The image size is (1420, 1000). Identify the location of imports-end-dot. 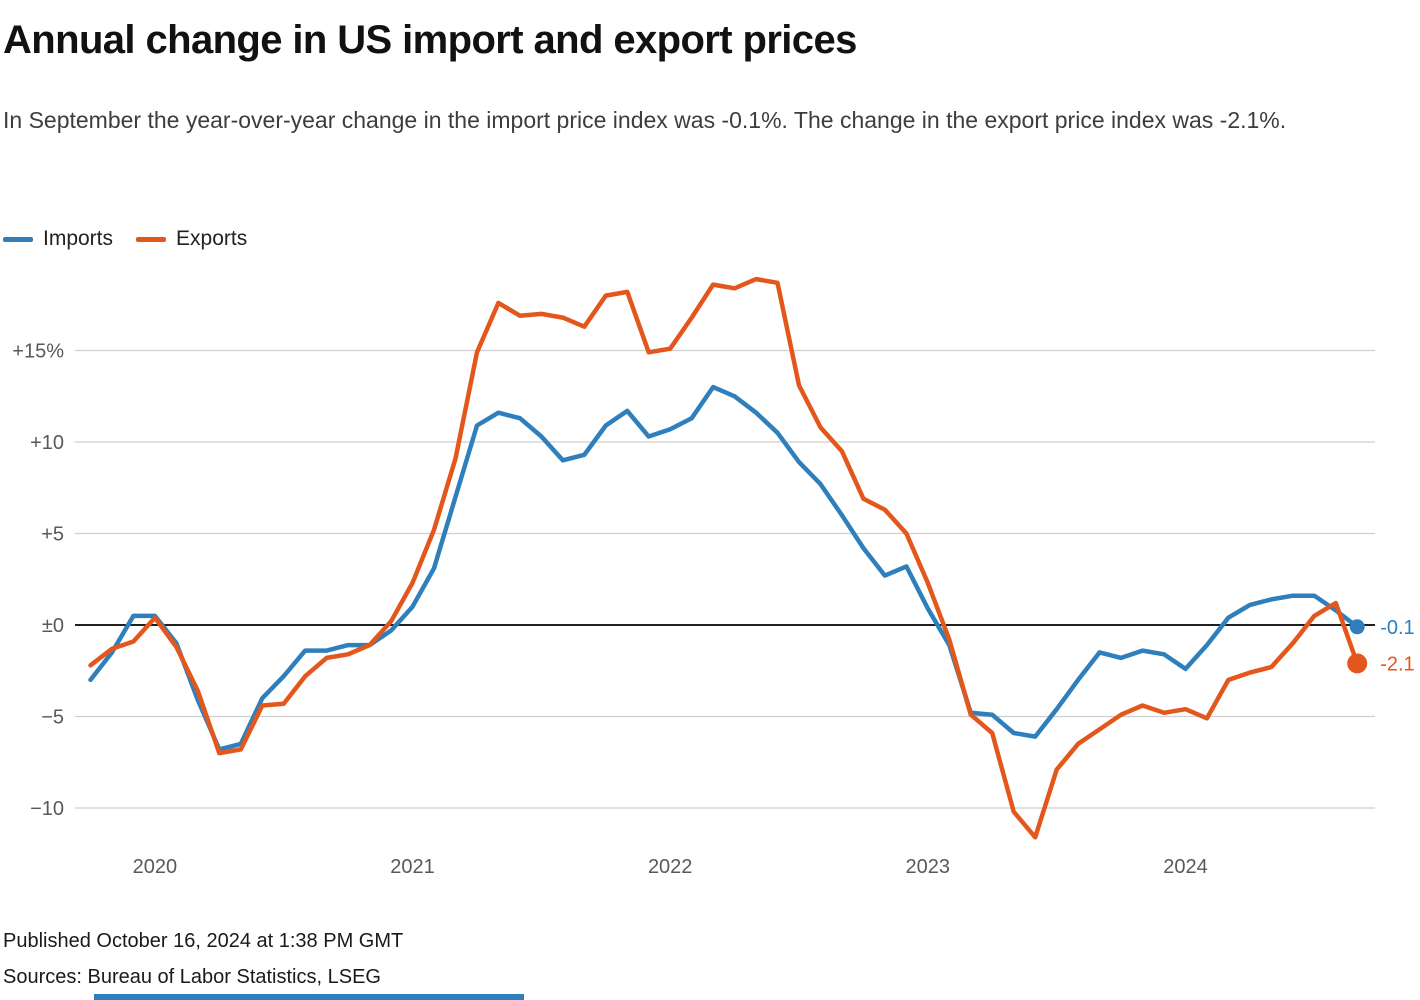
(1357, 627).